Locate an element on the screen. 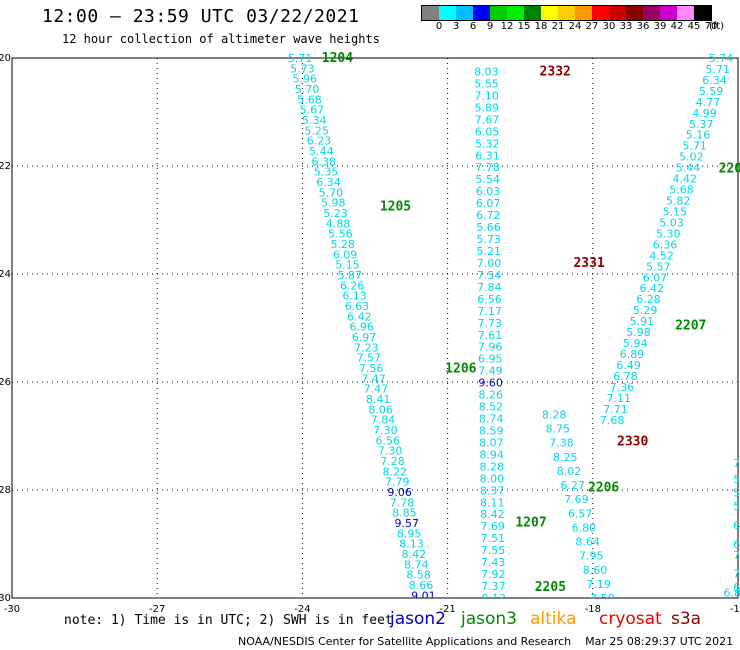  x-tick-label: -18 is located at coordinates (593, 609).